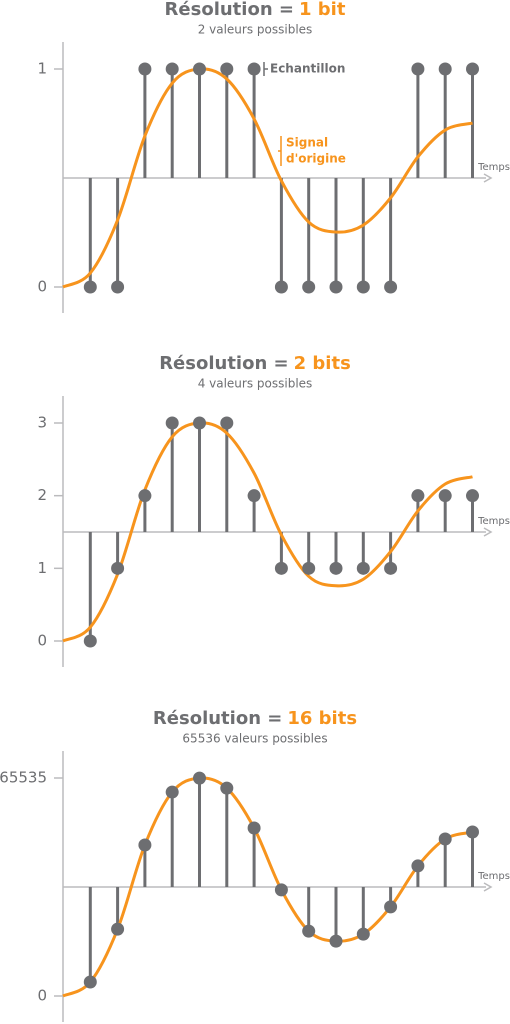 Image resolution: width=510 pixels, height=1024 pixels. What do you see at coordinates (265, 69) in the screenshot?
I see `sample-bracket` at bounding box center [265, 69].